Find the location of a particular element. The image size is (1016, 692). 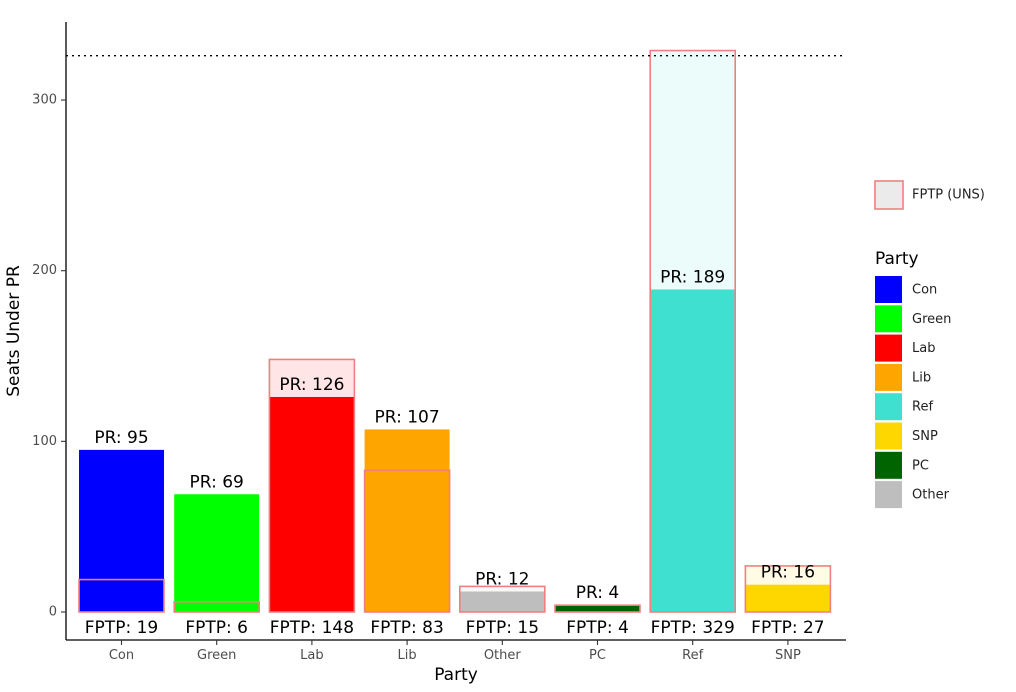

legend-fptp-key is located at coordinates (889, 195).